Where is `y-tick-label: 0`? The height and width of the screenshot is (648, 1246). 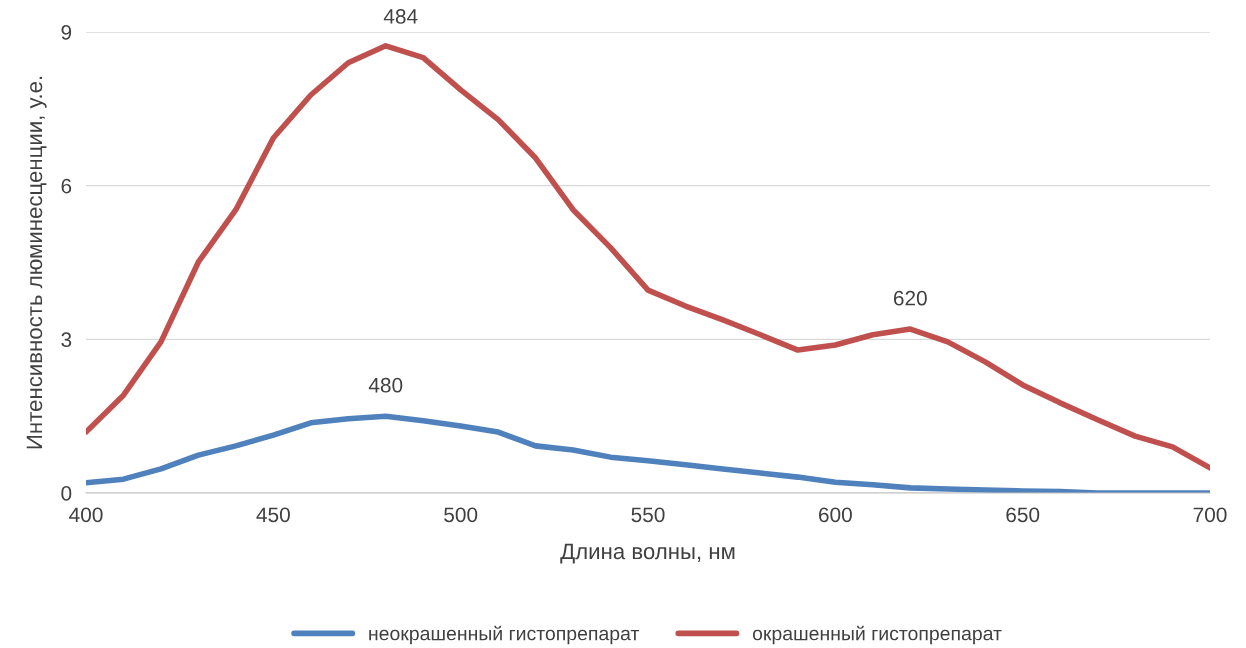
y-tick-label: 0 is located at coordinates (66, 493).